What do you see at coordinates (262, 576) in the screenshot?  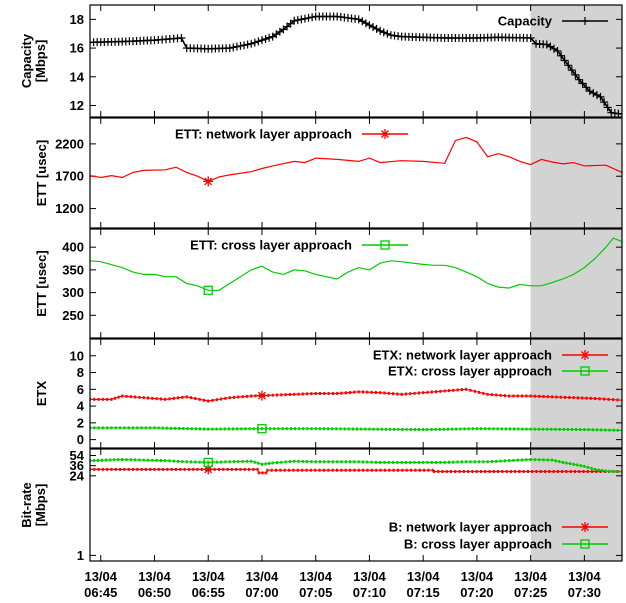 I see `x-tick-label: 13/04` at bounding box center [262, 576].